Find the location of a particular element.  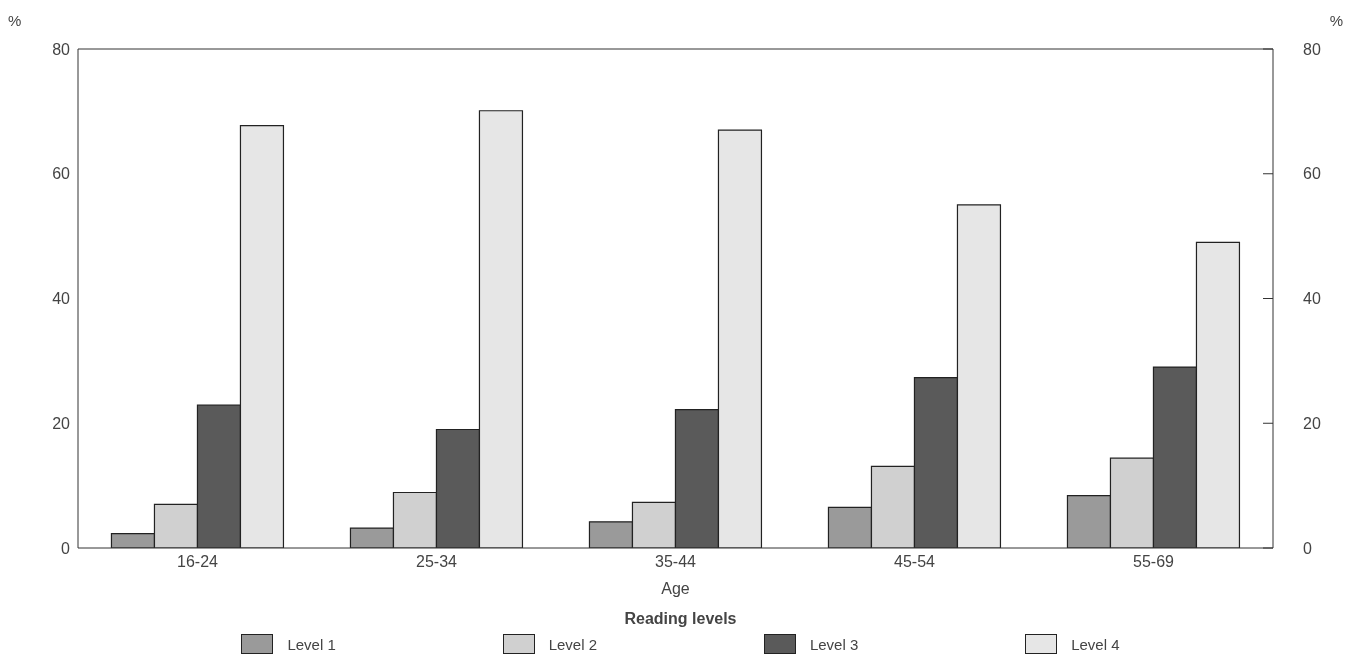

x-tick-label: 55-69 is located at coordinates (1154, 562).